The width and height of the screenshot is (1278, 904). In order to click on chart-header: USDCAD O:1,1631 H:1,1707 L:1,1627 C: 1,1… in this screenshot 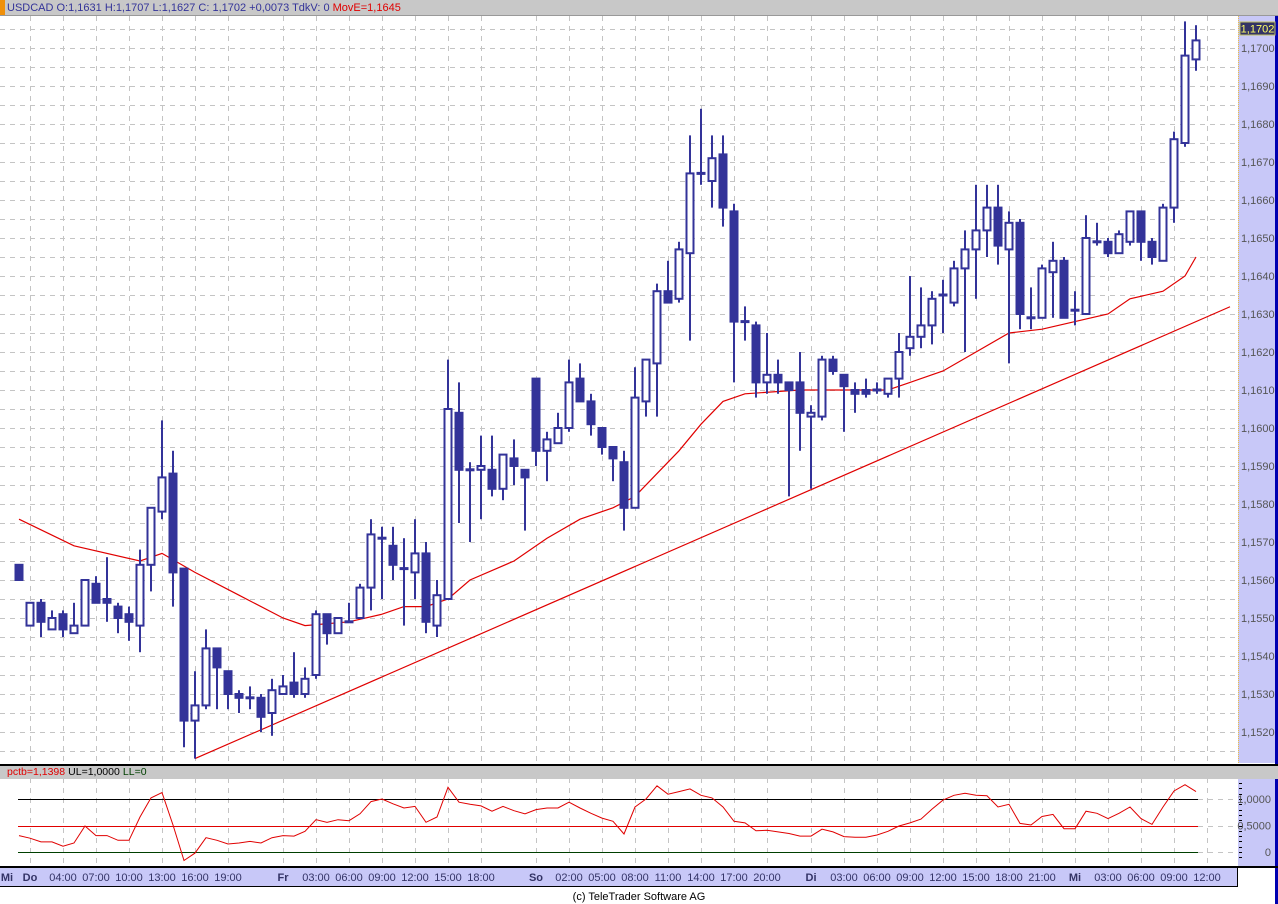, I will do `click(639, 8)`.